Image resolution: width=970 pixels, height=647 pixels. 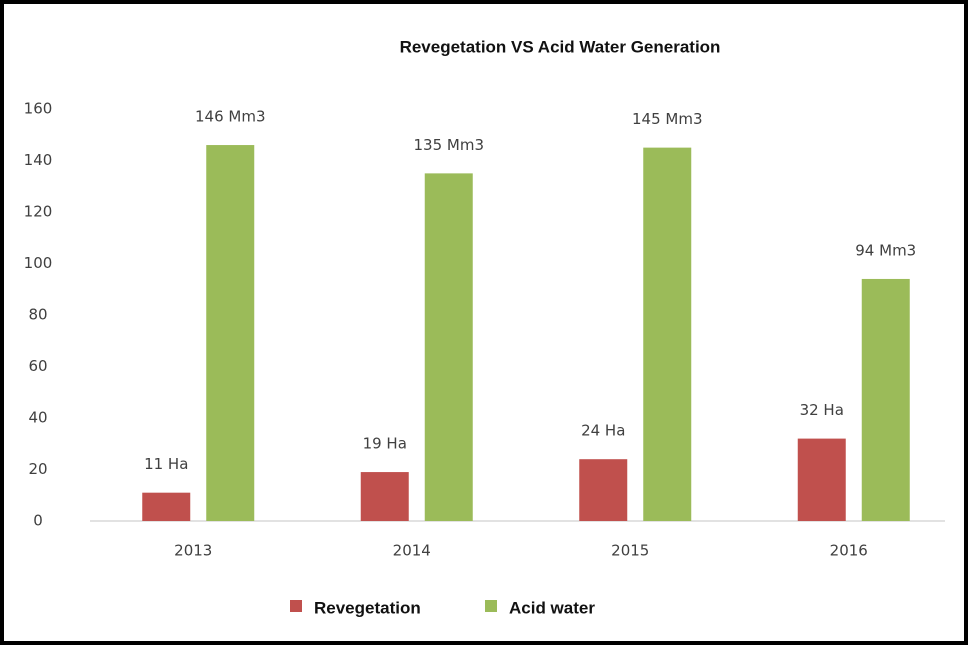 I want to click on value-label: 146 Mm3, so click(x=230, y=117).